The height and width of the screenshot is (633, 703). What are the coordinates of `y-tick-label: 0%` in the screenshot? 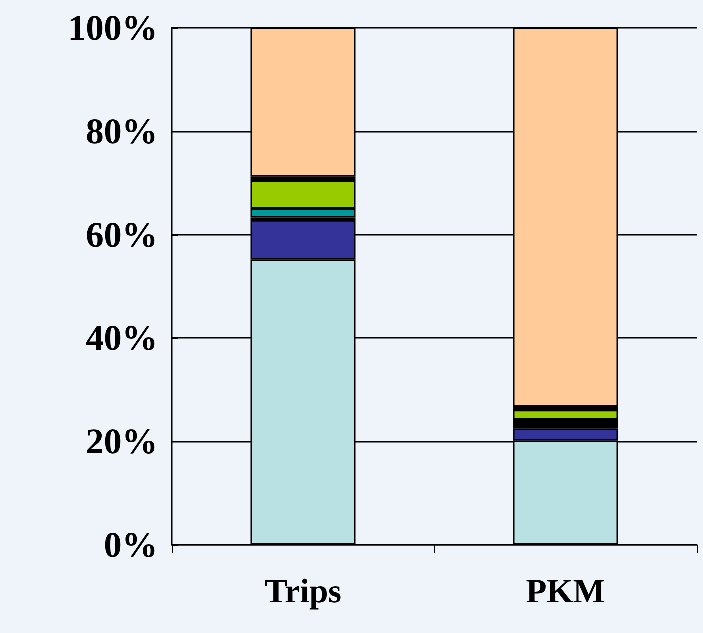 It's located at (131, 545).